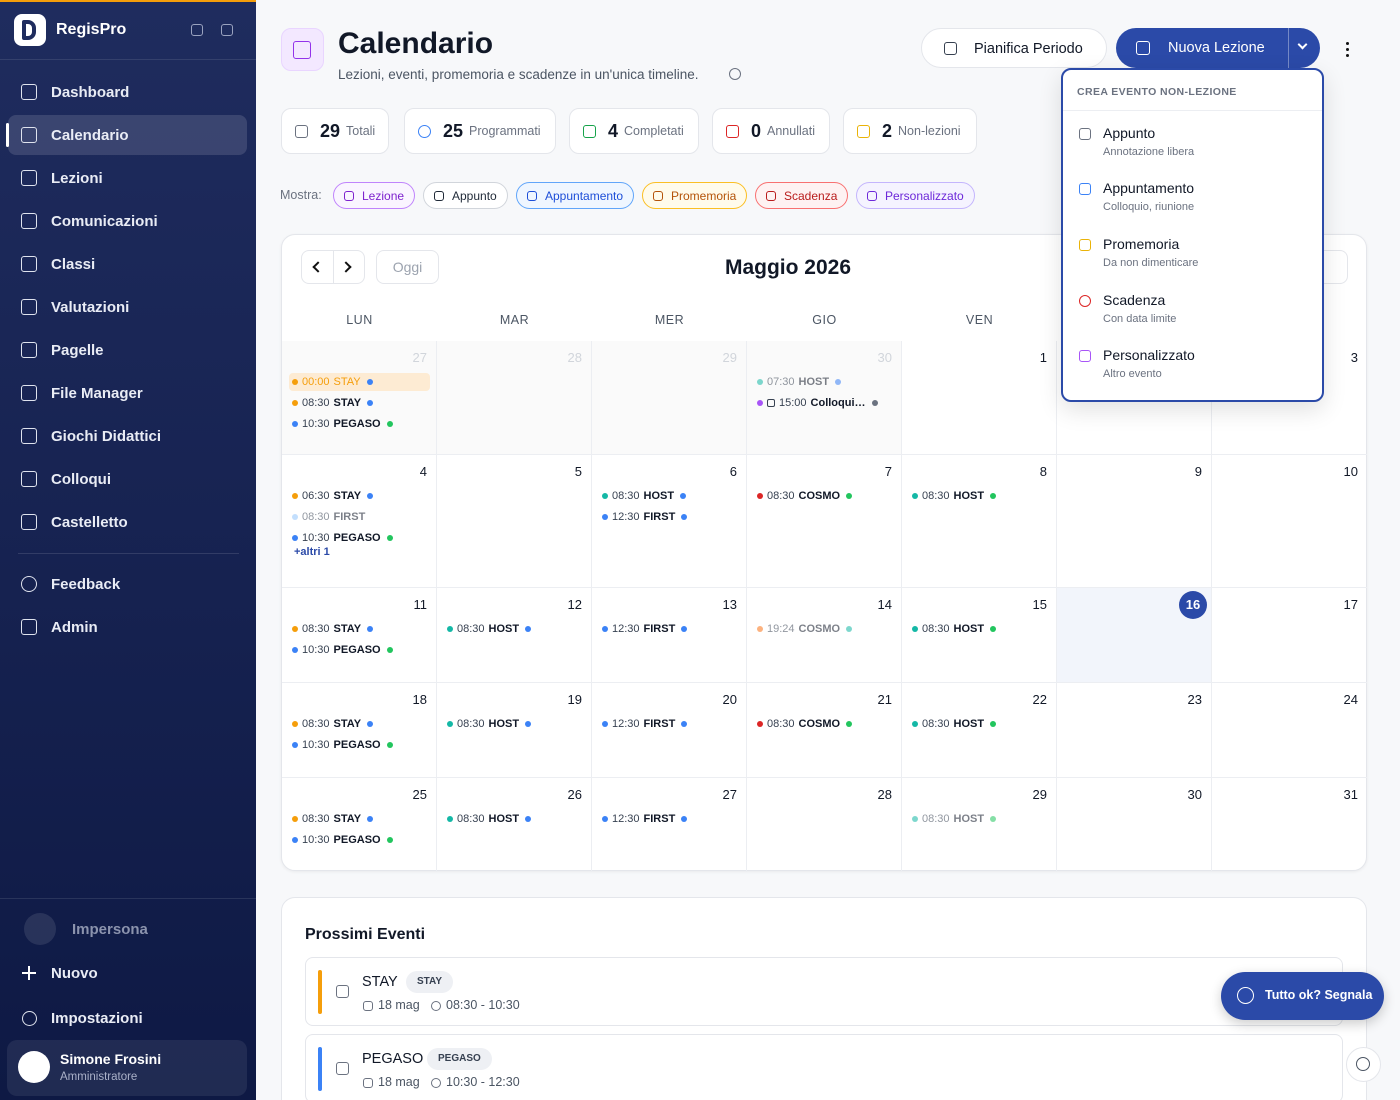 The image size is (1400, 1100). What do you see at coordinates (824, 629) in the screenshot?
I see `calendar-event: 19:24 COSMO` at bounding box center [824, 629].